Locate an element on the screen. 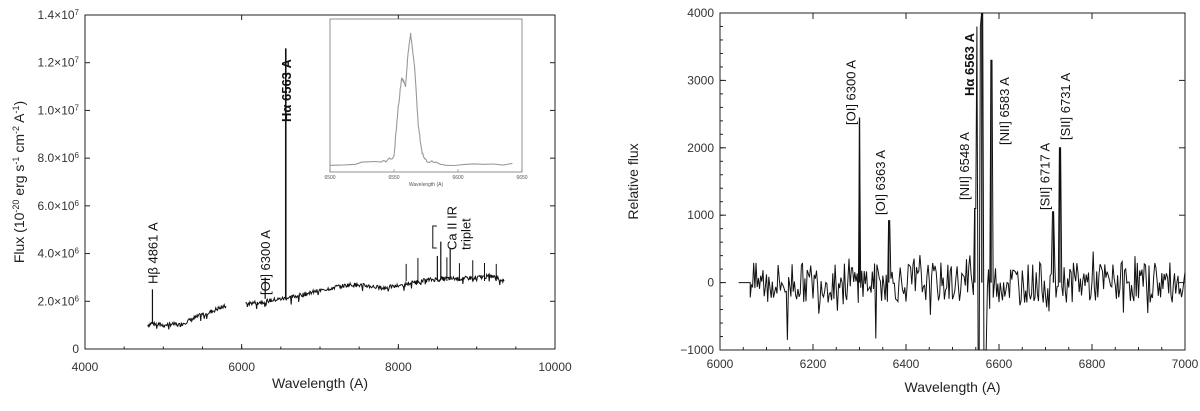 The image size is (1200, 411). left-ytick-label-main: 2.0×10 is located at coordinates (56, 301).